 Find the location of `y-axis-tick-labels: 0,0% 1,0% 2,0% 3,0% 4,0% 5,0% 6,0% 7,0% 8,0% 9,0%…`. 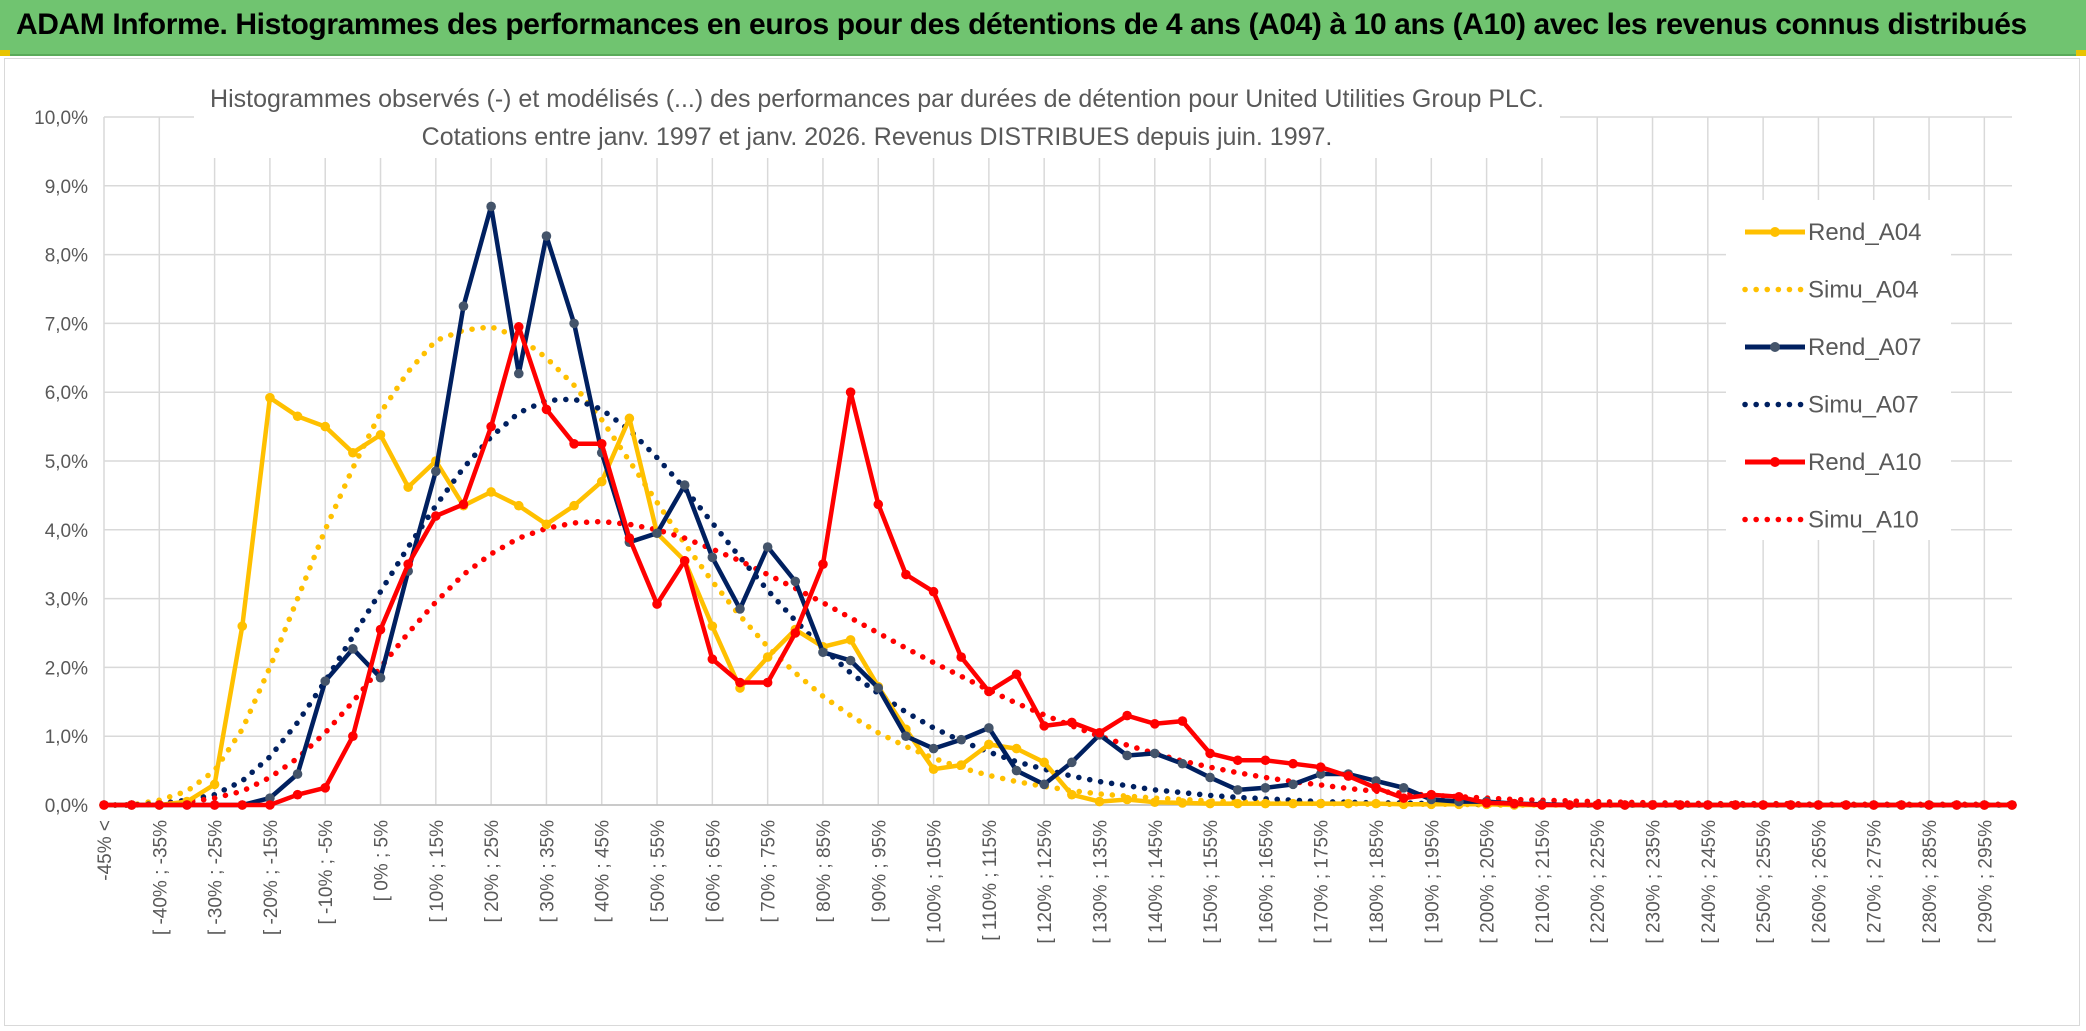

y-axis-tick-labels: 0,0% 1,0% 2,0% 3,0% 4,0% 5,0% 6,0% 7,0% 8,0% 9,0%… is located at coordinates (61, 462).